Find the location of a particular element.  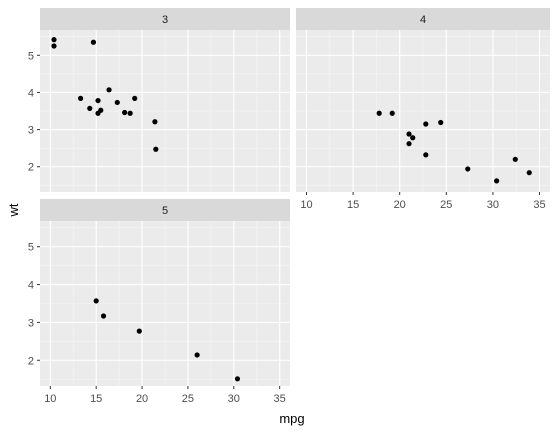

facet-strip-label: 4 is located at coordinates (423, 20).